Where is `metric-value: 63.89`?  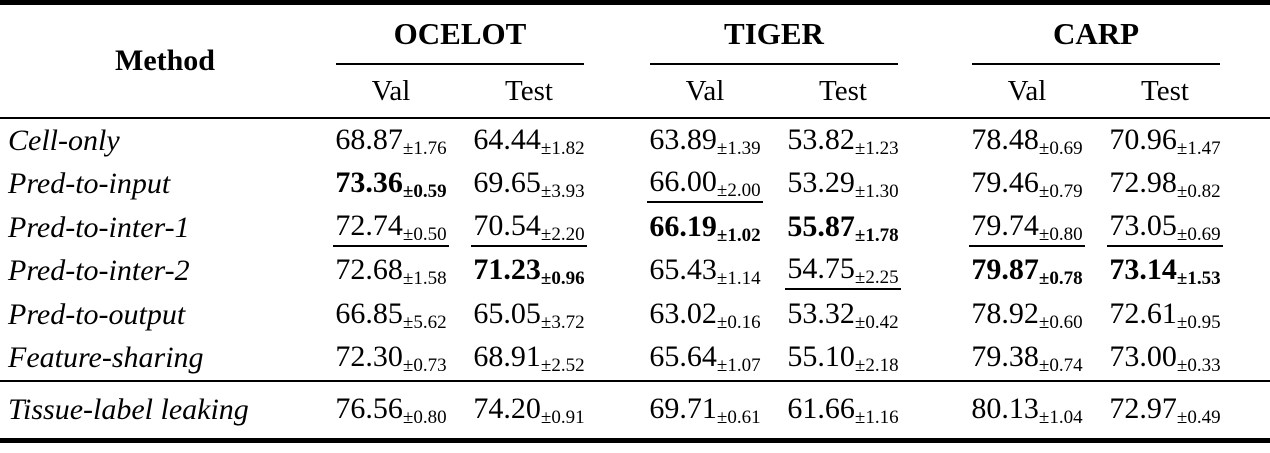 metric-value: 63.89 is located at coordinates (683, 139).